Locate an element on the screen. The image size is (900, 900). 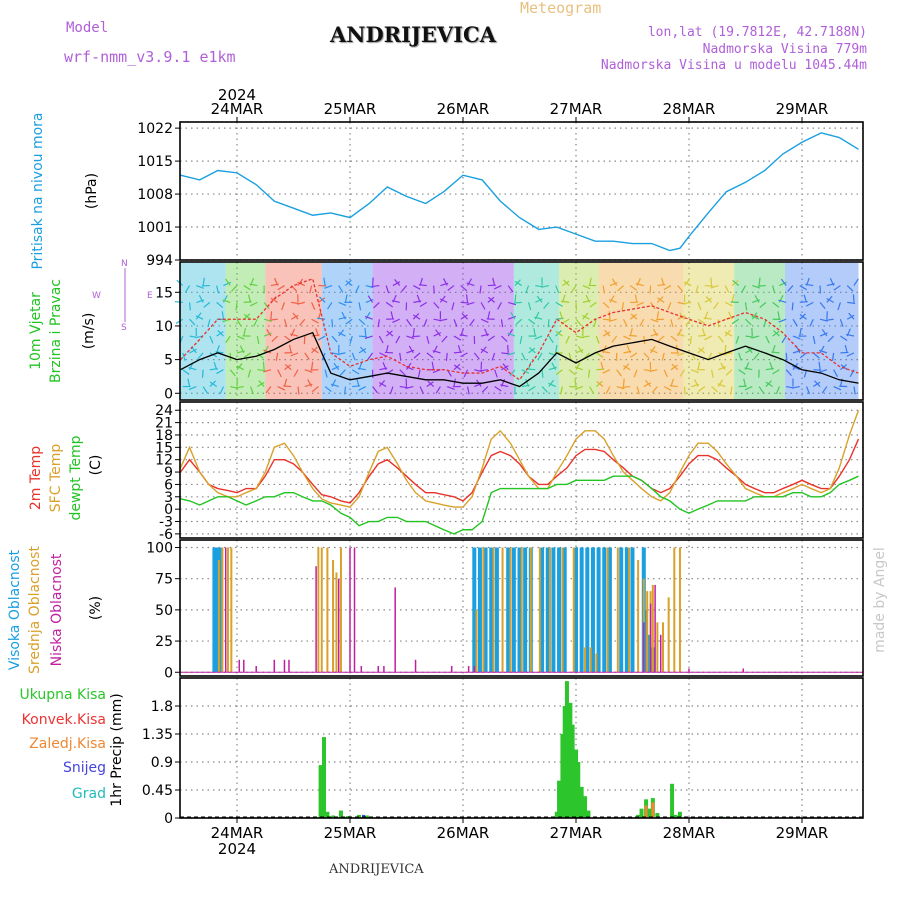
wind-direction-band is located at coordinates (443, 331).